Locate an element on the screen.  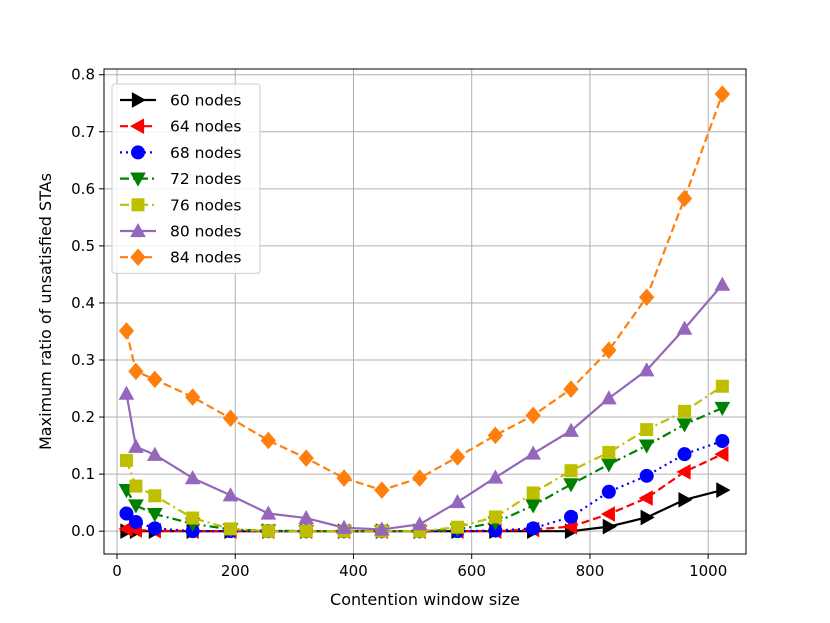
y-tick-label: 0.2 is located at coordinates (83, 417).